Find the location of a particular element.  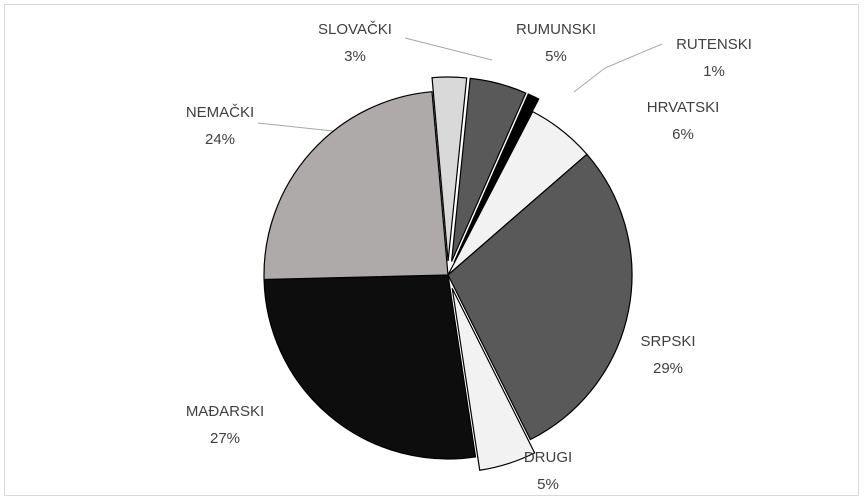

slice-label: SRPSKI is located at coordinates (667, 341).